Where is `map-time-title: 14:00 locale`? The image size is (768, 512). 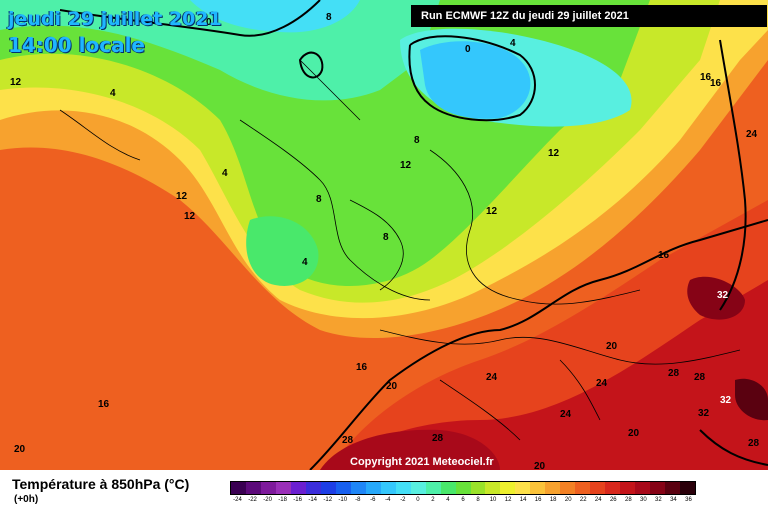
map-time-title: 14:00 locale is located at coordinates (76, 45).